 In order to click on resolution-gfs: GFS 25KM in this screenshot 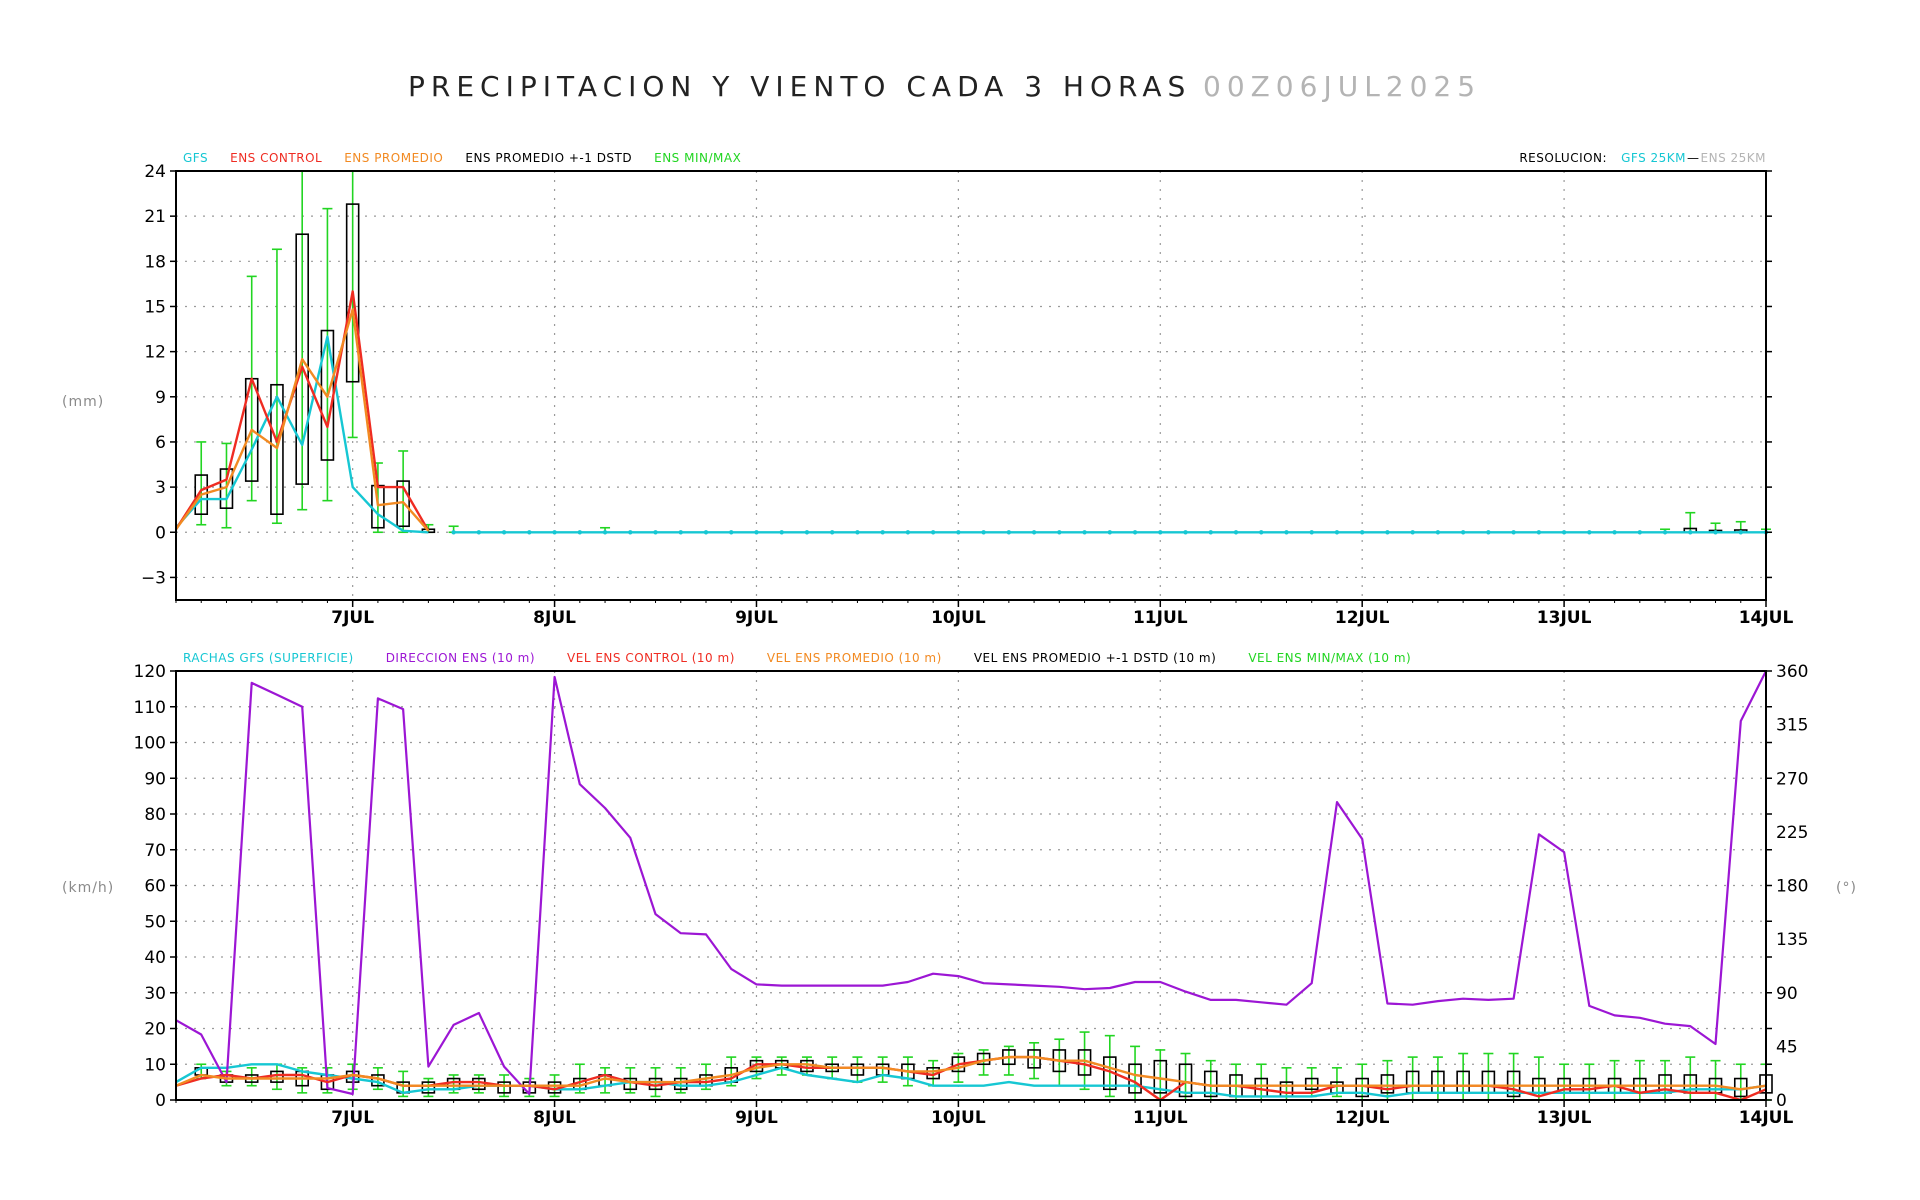, I will do `click(1653, 158)`.